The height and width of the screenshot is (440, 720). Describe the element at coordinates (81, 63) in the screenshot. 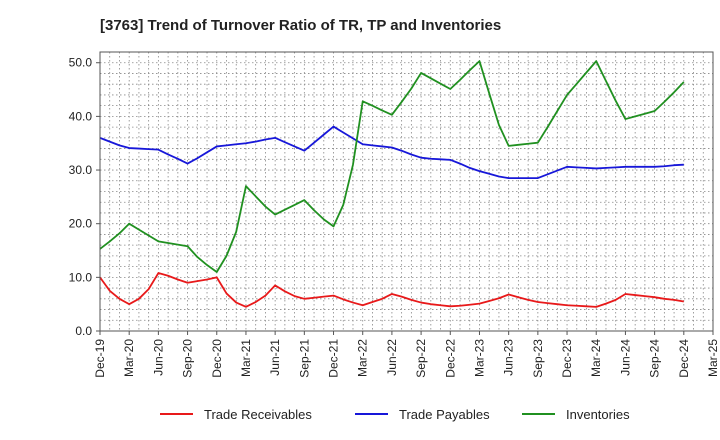

I see `y-tick-label: 50.0` at that location.